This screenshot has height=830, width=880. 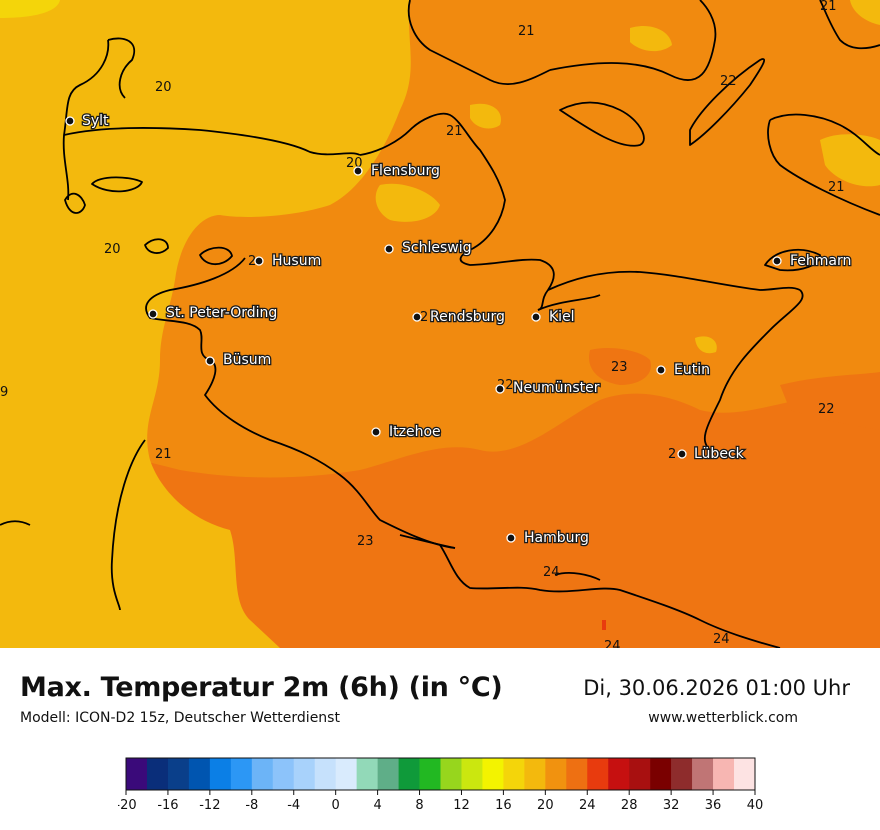 What do you see at coordinates (604, 625) in the screenshot?
I see `map-field-hot-dot` at bounding box center [604, 625].